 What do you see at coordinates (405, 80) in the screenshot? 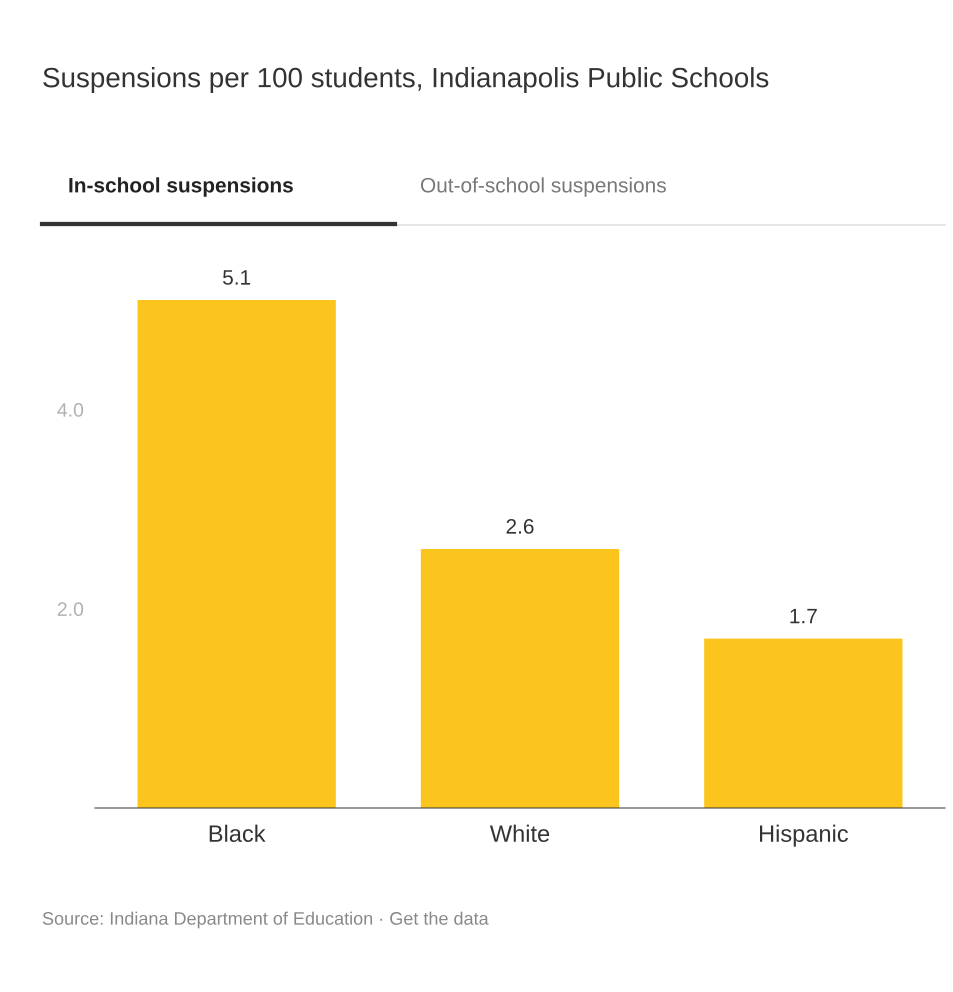
I see `chart-title: Suspensions per 100 students, Indianapolis Public Schools` at bounding box center [405, 80].